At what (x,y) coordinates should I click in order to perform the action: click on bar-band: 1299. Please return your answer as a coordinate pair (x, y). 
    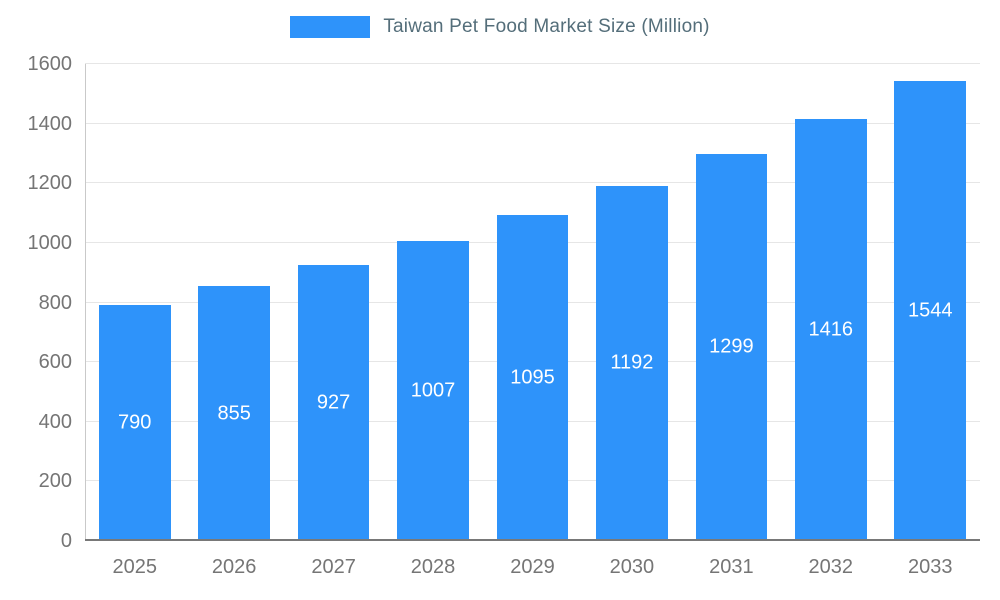
    Looking at the image, I should click on (731, 302).